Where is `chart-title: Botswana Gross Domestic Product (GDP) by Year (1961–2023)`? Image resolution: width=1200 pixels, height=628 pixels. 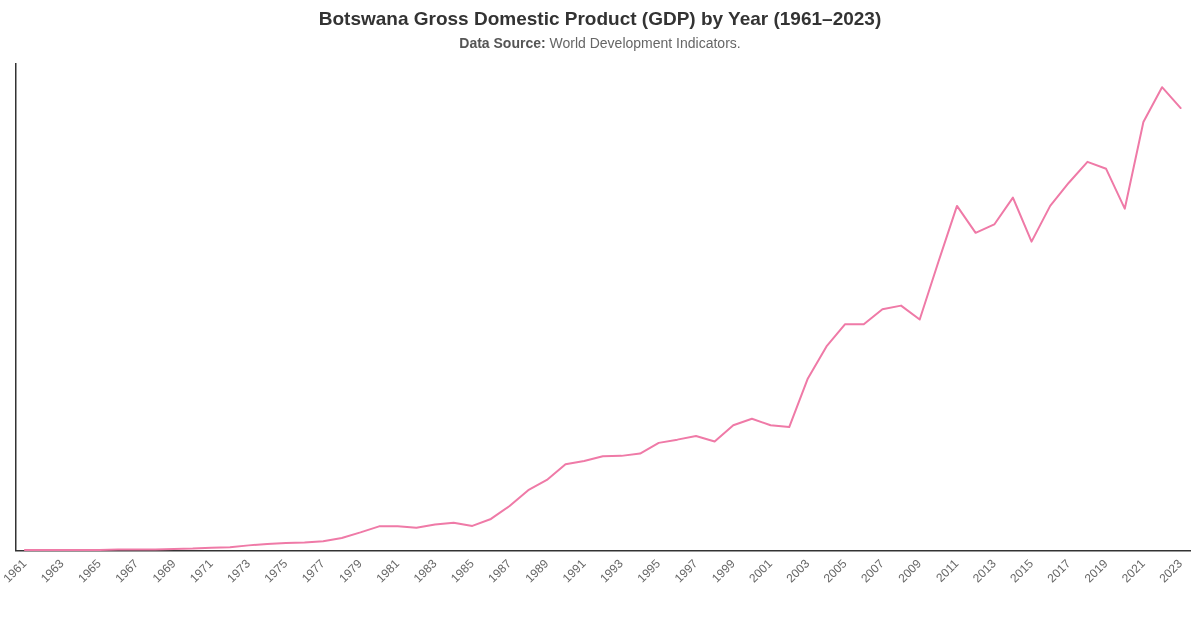
chart-title: Botswana Gross Domestic Product (GDP) by Year (1961–2023) is located at coordinates (600, 19).